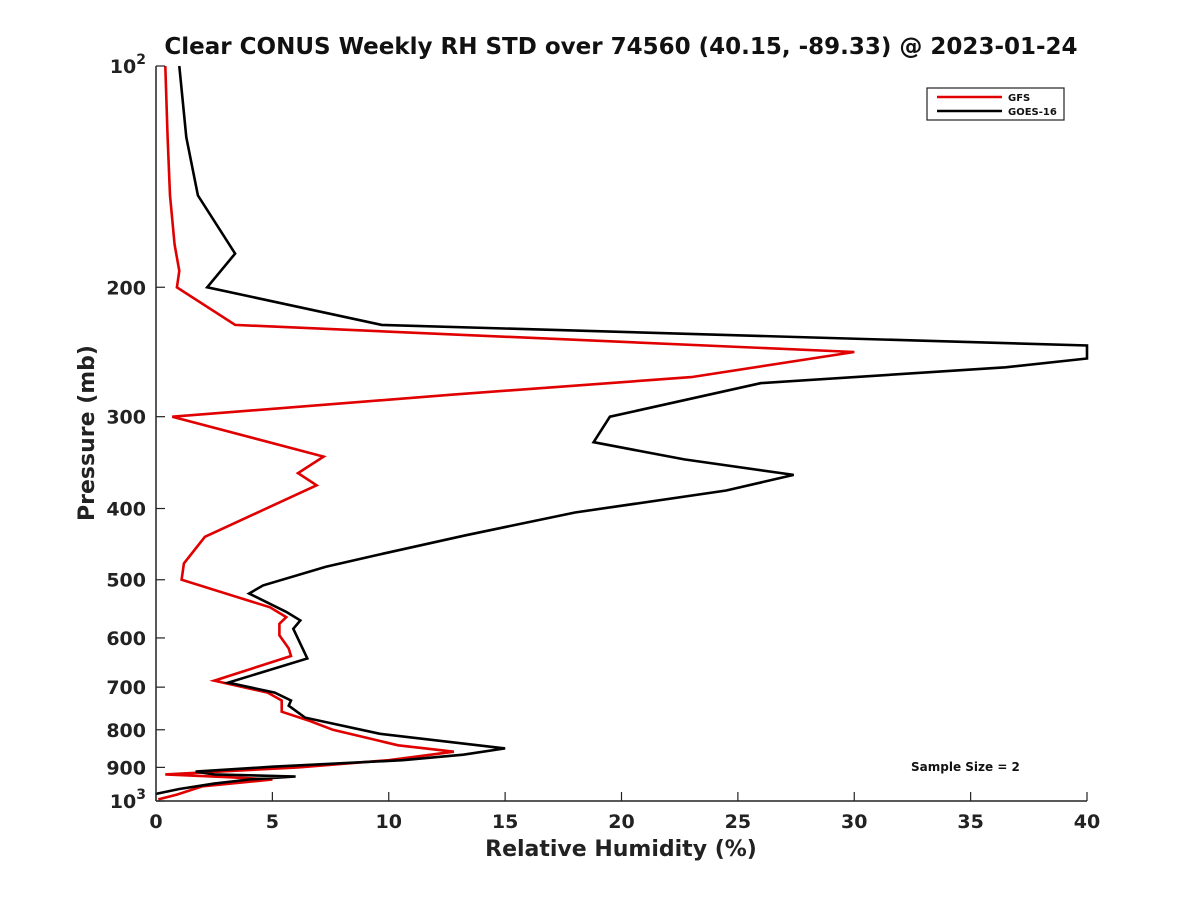  I want to click on y-tick-label: 10³, so click(128, 800).